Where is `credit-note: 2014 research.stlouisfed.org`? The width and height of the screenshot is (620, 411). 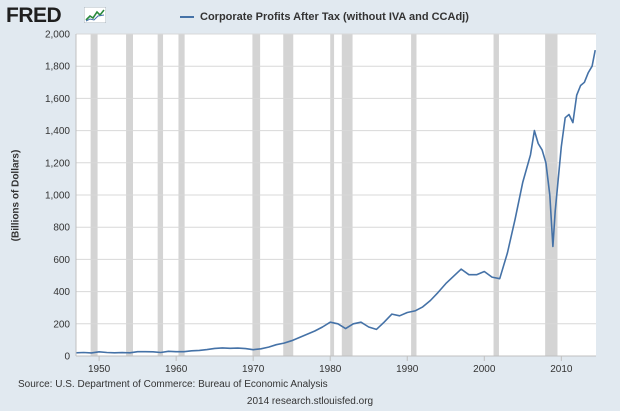
credit-note: 2014 research.stlouisfed.org is located at coordinates (310, 401).